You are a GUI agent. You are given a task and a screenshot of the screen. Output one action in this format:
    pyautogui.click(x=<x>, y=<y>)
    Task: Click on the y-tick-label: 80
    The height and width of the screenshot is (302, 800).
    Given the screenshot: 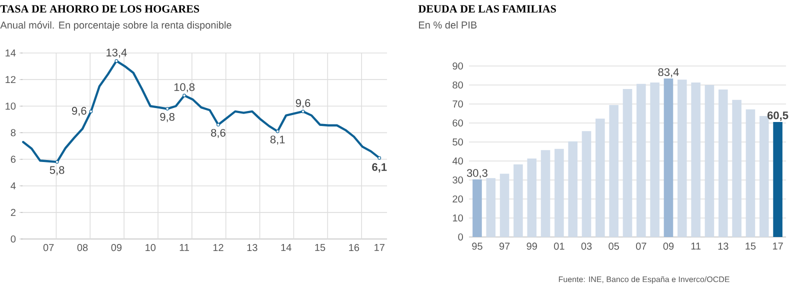 What is the action you would take?
    pyautogui.click(x=457, y=85)
    